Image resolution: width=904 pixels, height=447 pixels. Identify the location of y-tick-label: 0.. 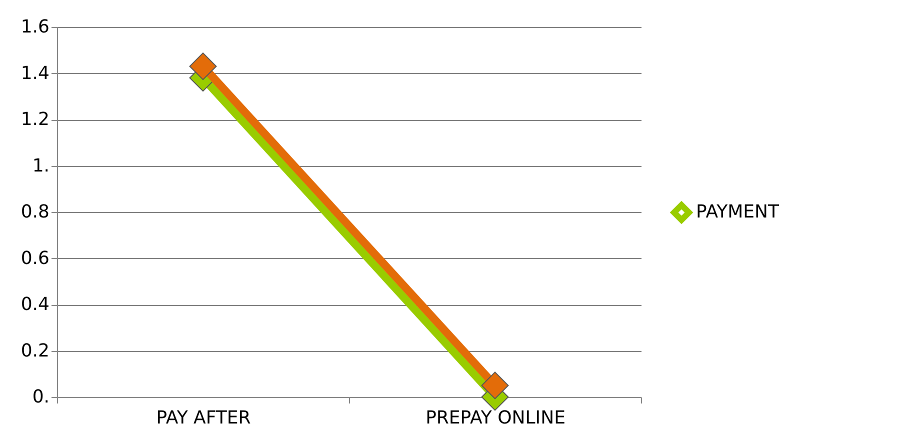
(41, 397).